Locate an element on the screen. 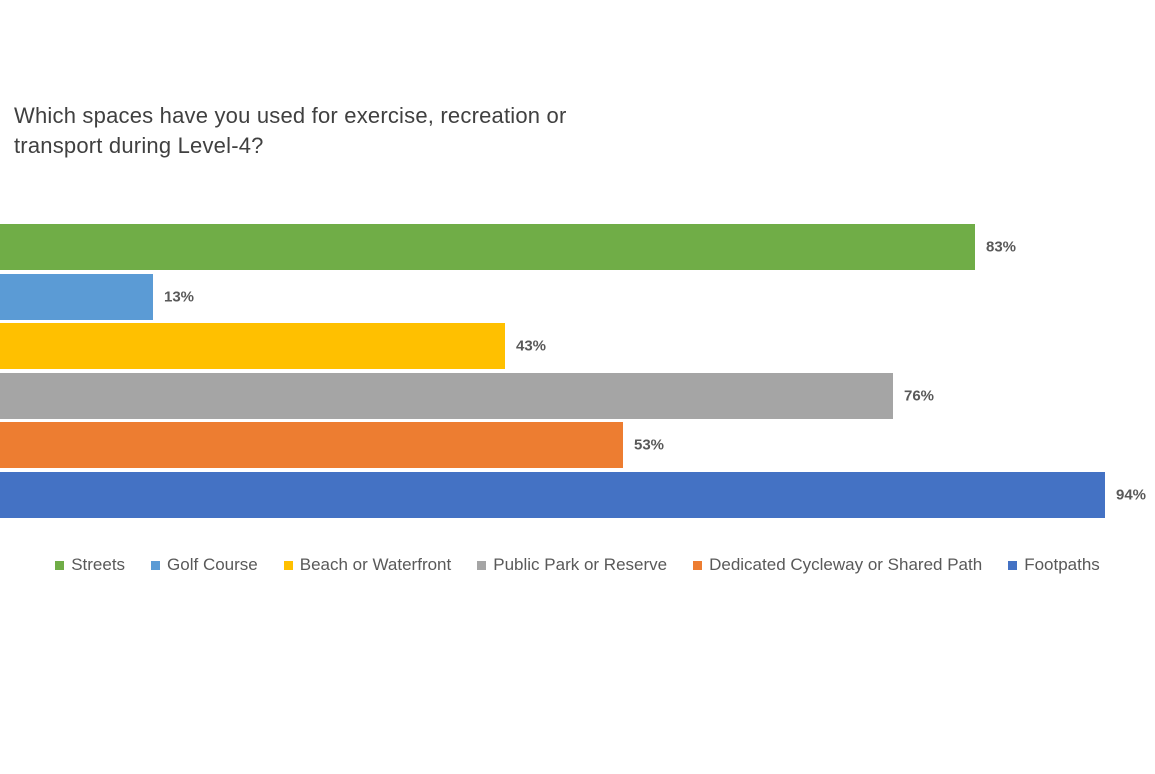 This screenshot has height=774, width=1155. legend-item-golf-course: Golf Course is located at coordinates (204, 565).